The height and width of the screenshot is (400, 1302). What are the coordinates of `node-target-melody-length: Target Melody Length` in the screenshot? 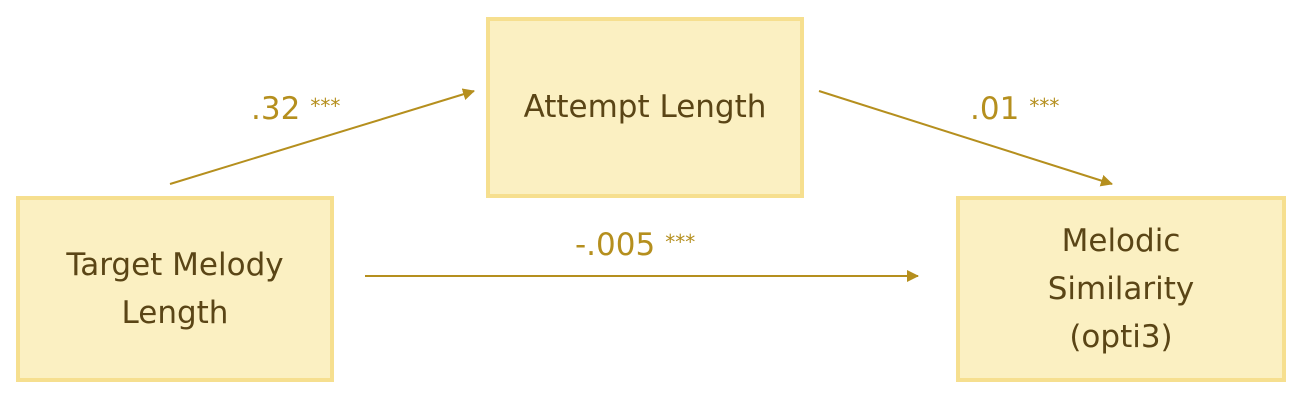 It's located at (175, 289).